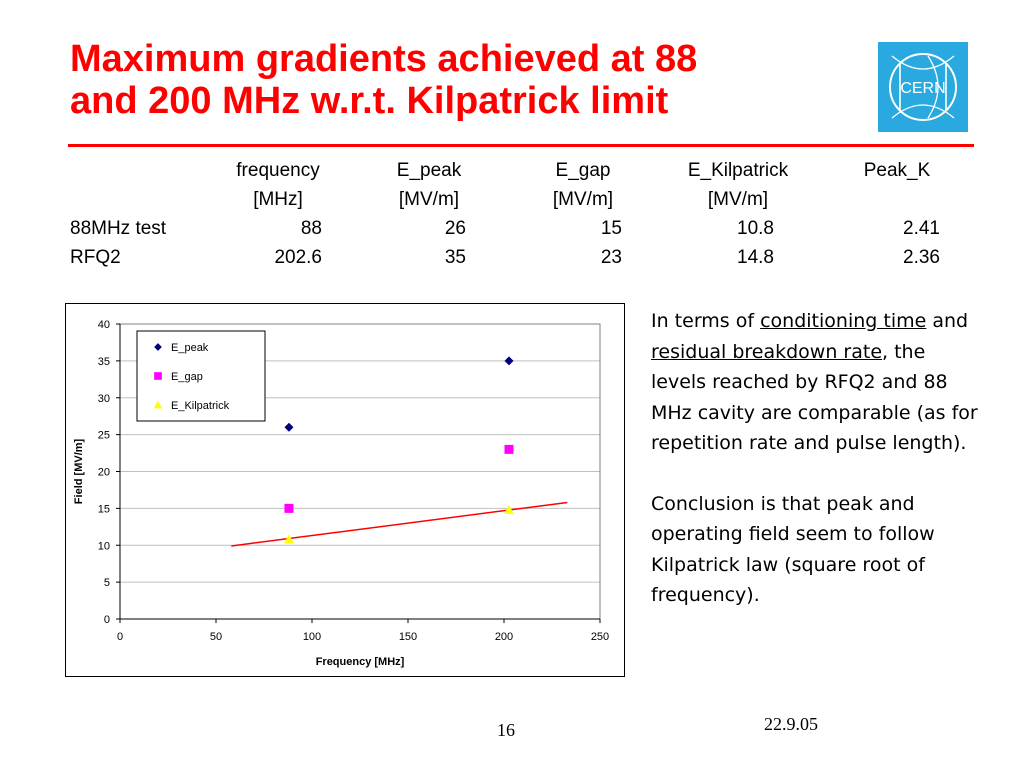  What do you see at coordinates (947, 321) in the screenshot?
I see `side-text-span: and` at bounding box center [947, 321].